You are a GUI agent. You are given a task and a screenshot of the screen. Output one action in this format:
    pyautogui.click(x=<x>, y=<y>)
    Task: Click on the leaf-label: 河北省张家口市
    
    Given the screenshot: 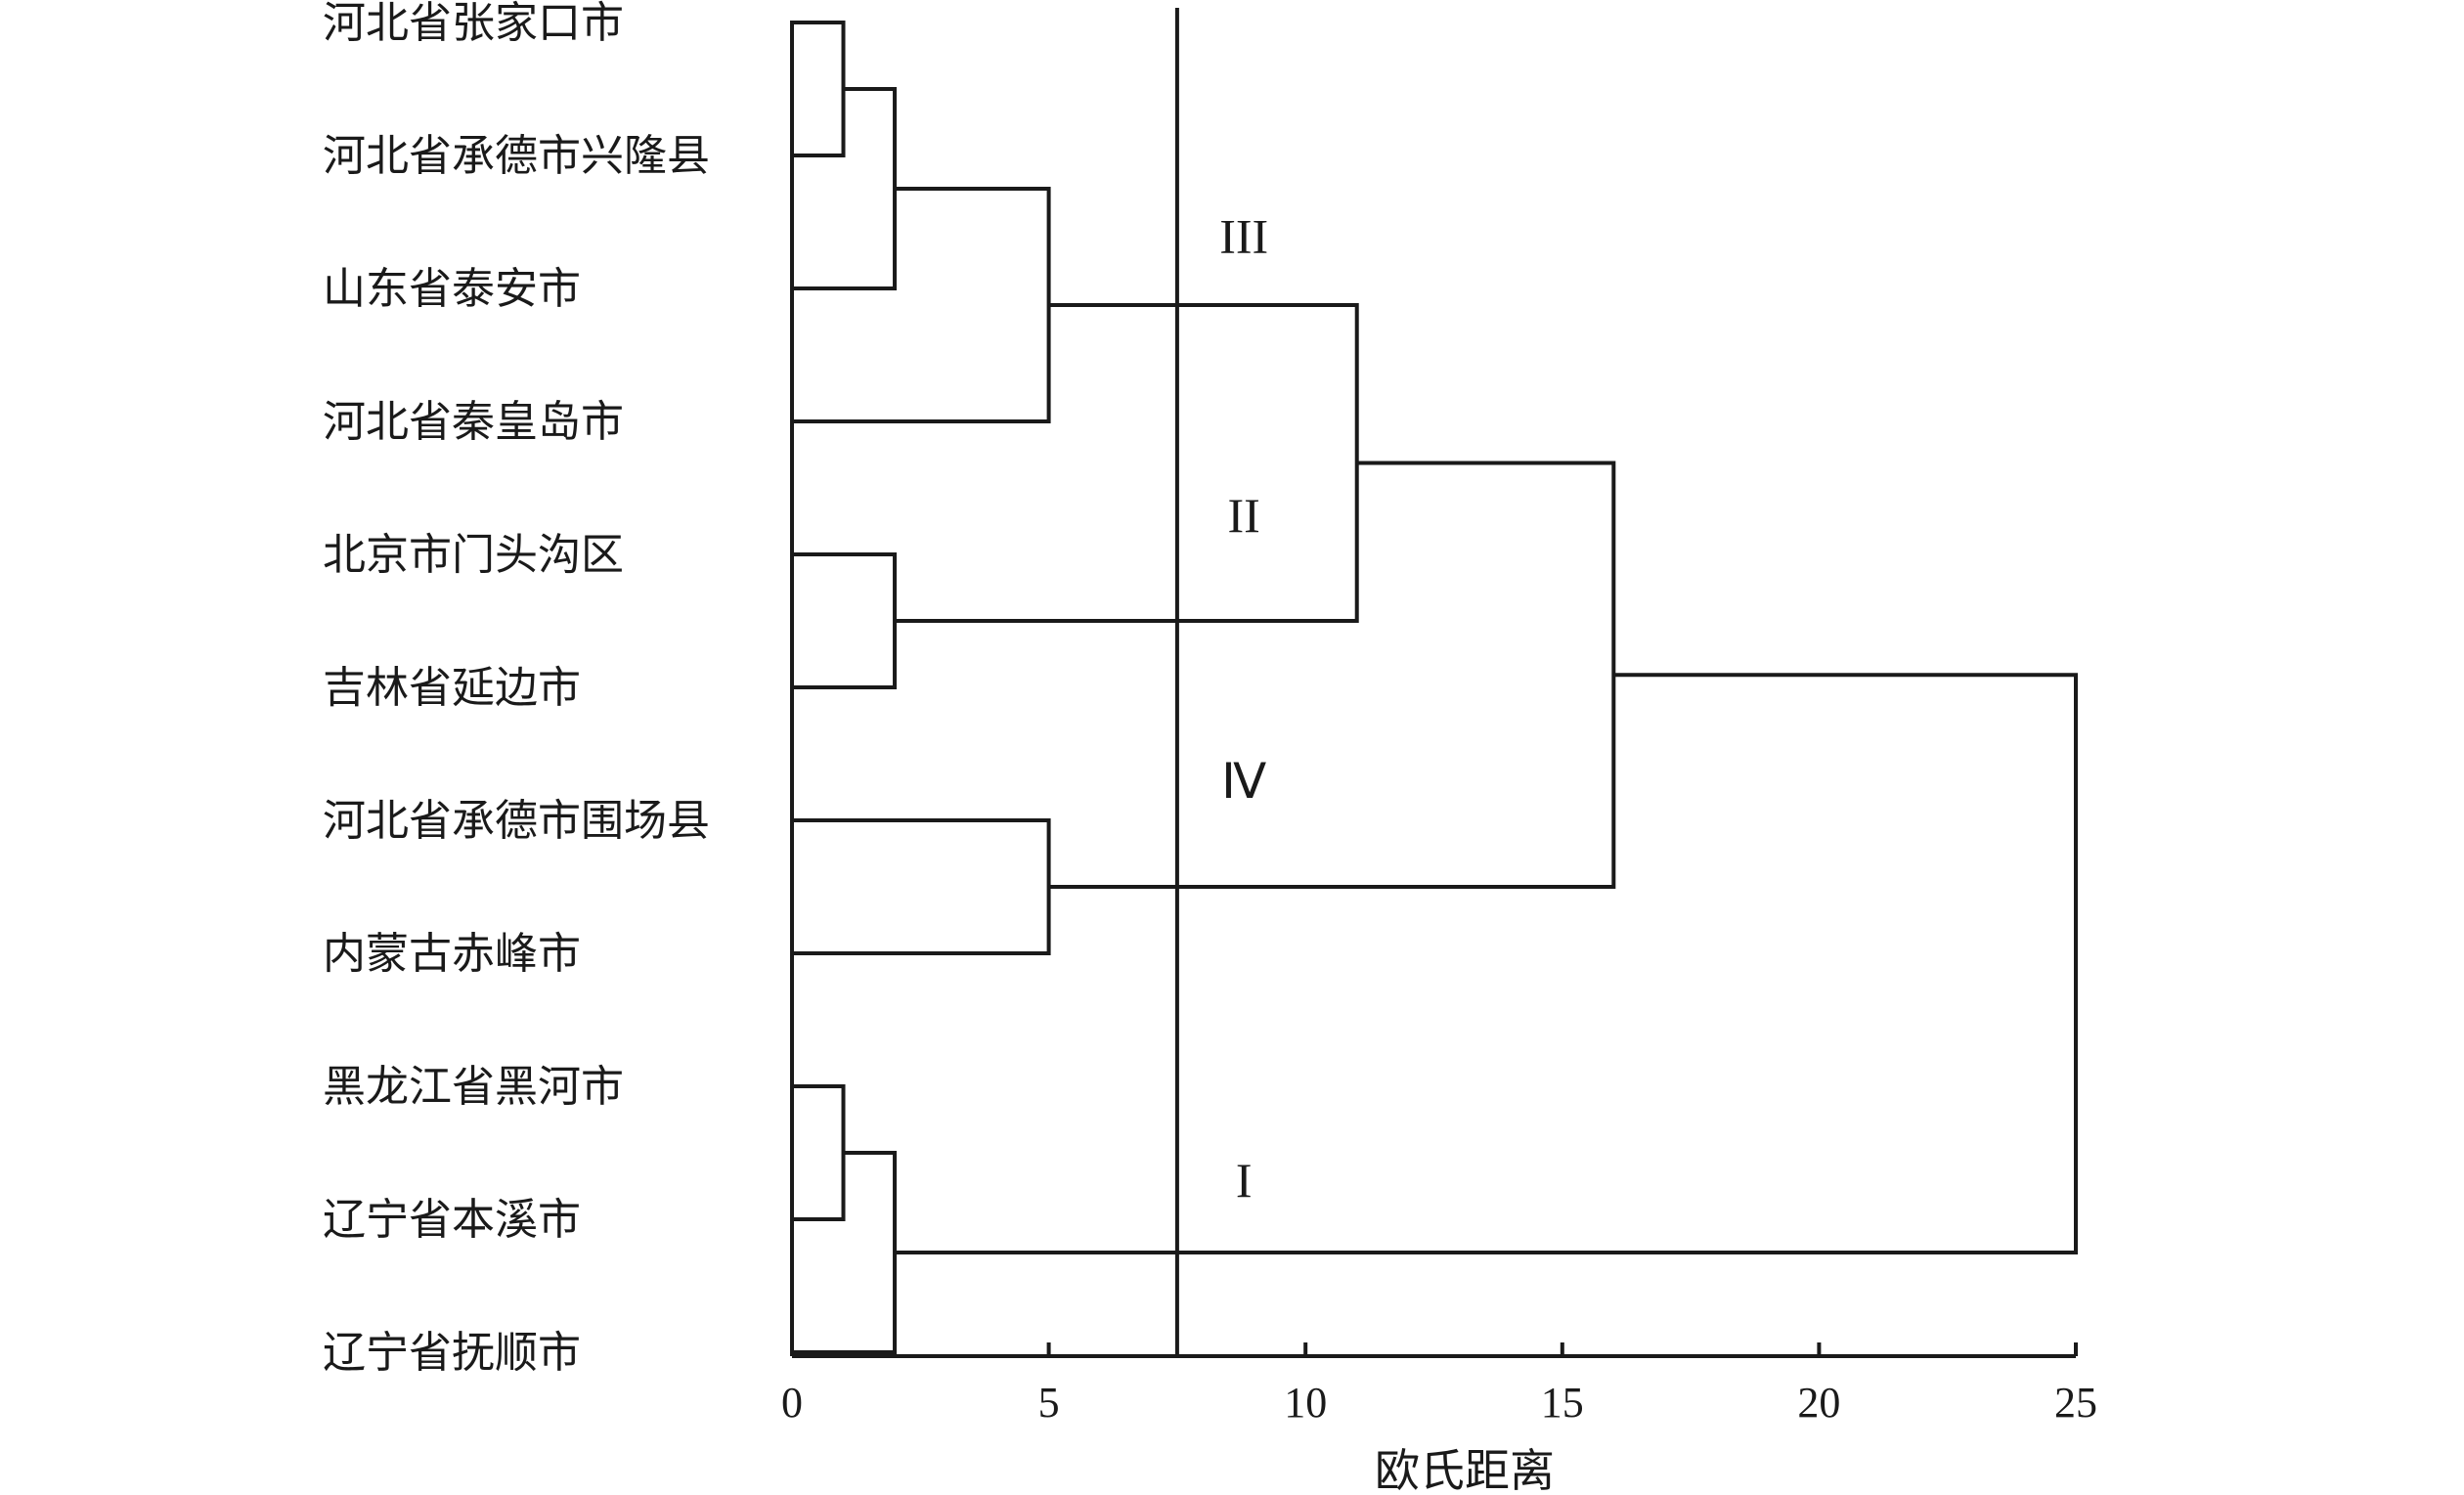 What is the action you would take?
    pyautogui.click(x=473, y=24)
    